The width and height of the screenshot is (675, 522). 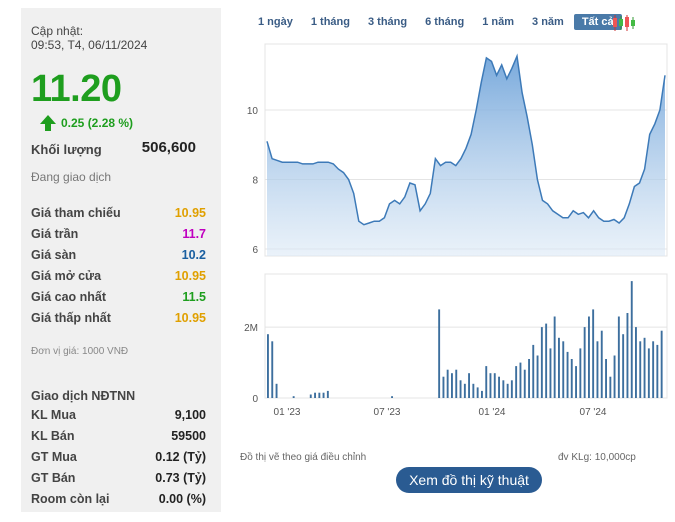 What do you see at coordinates (253, 111) in the screenshot?
I see `price-y-tick-label: 10` at bounding box center [253, 111].